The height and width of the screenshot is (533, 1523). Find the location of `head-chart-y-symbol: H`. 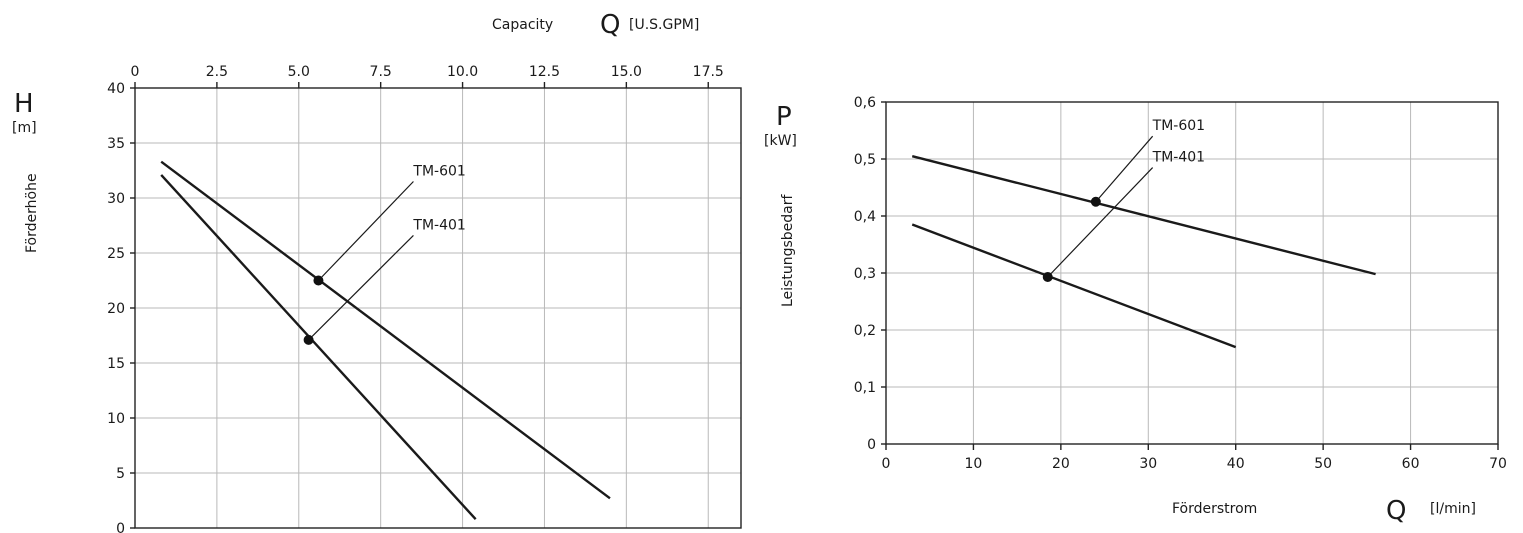

head-chart-y-symbol: H is located at coordinates (24, 104).